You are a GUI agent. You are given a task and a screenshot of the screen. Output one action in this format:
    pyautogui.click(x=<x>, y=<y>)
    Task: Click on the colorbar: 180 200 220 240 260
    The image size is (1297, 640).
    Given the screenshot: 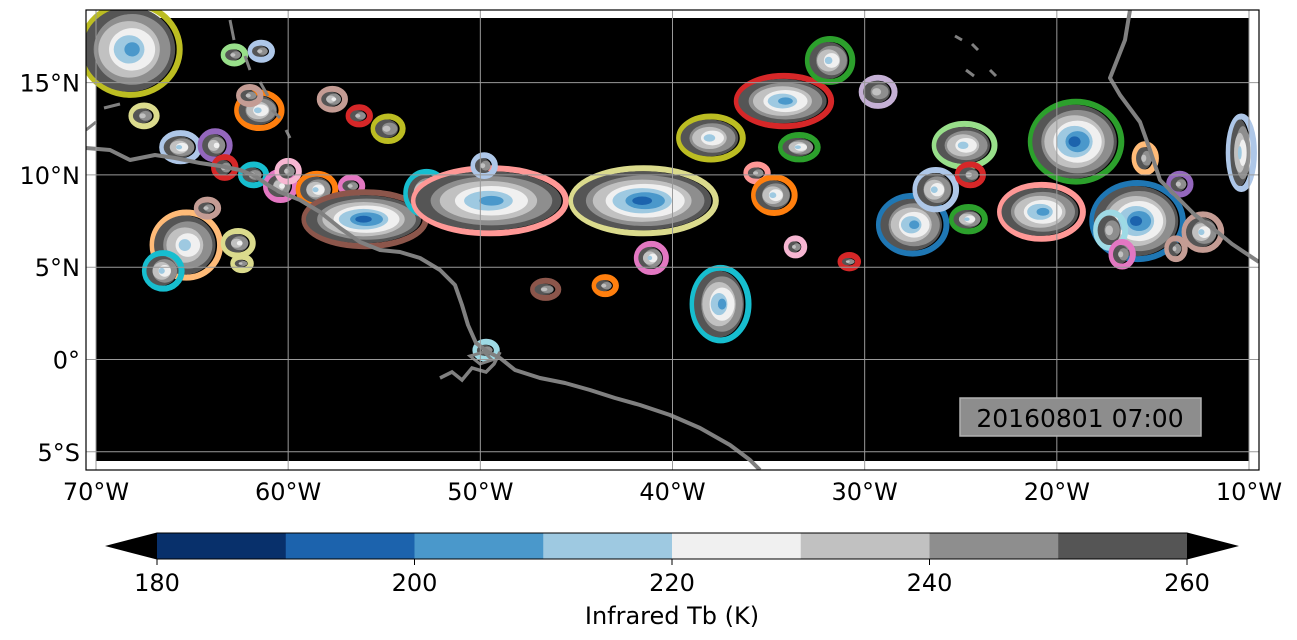 What is the action you would take?
    pyautogui.click(x=672, y=564)
    